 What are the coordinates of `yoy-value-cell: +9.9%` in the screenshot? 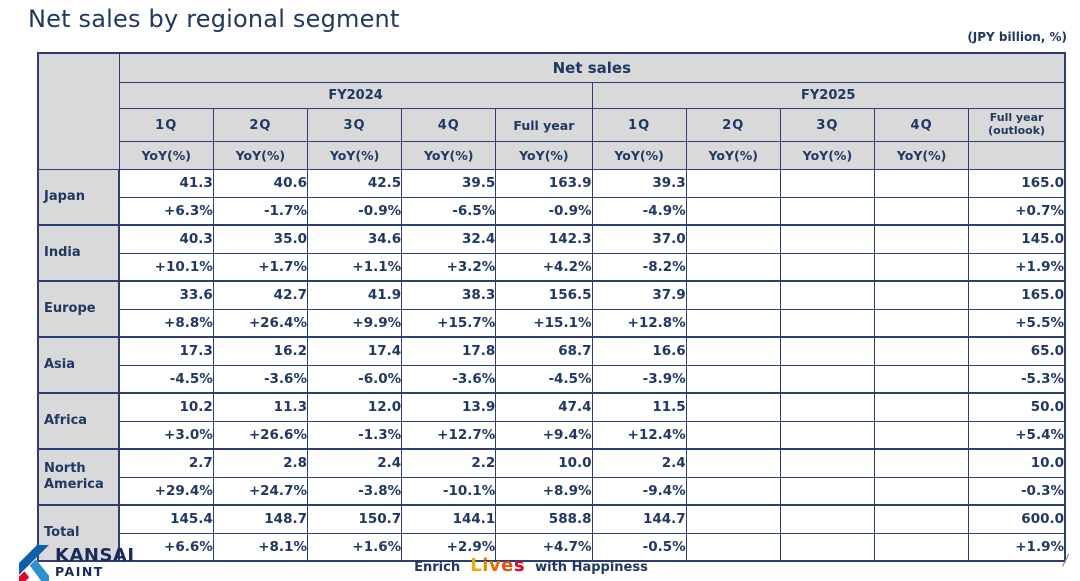 It's located at (354, 323).